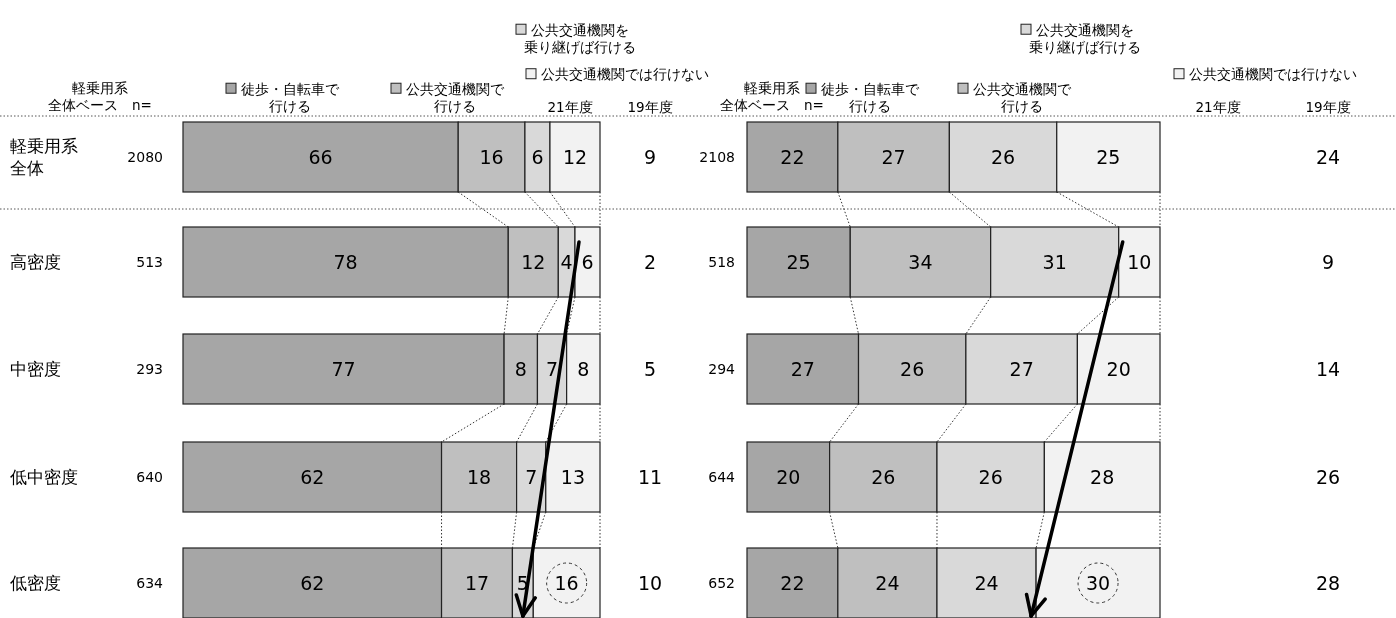 This screenshot has width=1396, height=618. What do you see at coordinates (1328, 476) in the screenshot?
I see `text: 26` at bounding box center [1328, 476].